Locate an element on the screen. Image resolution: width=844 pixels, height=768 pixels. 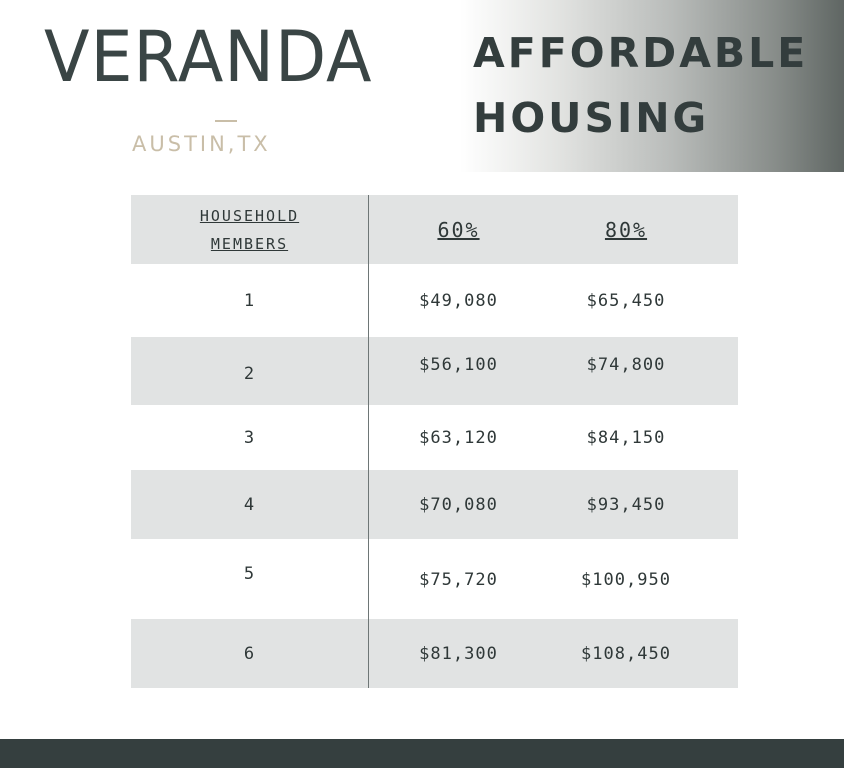
header-household-members: HOUSEHOLD MEMBERS is located at coordinates (249, 229).